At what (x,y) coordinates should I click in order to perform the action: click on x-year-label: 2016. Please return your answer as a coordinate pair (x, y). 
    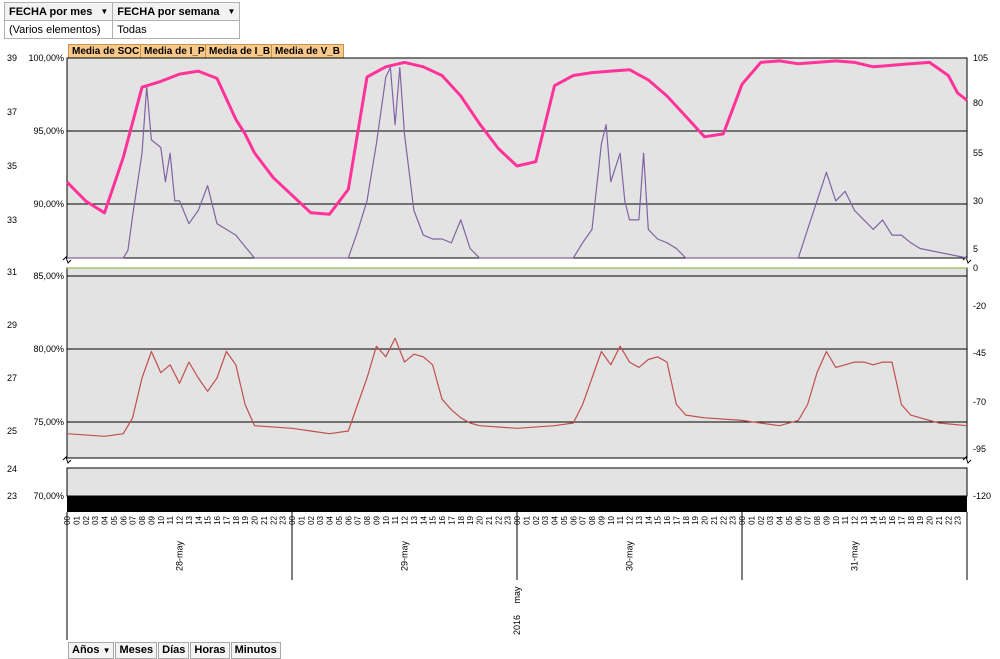
    Looking at the image, I should click on (517, 625).